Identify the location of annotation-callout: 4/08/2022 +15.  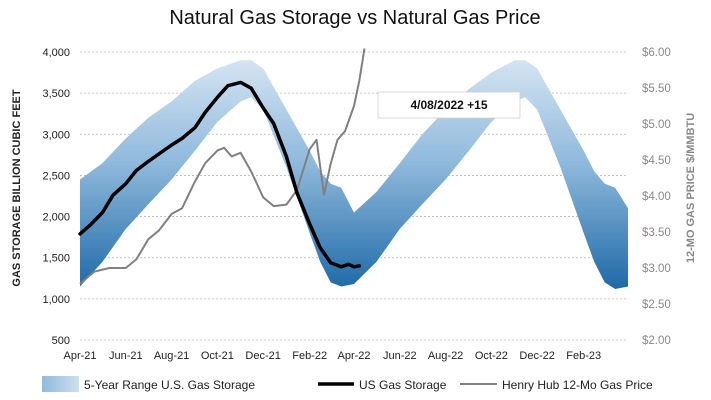
(449, 105).